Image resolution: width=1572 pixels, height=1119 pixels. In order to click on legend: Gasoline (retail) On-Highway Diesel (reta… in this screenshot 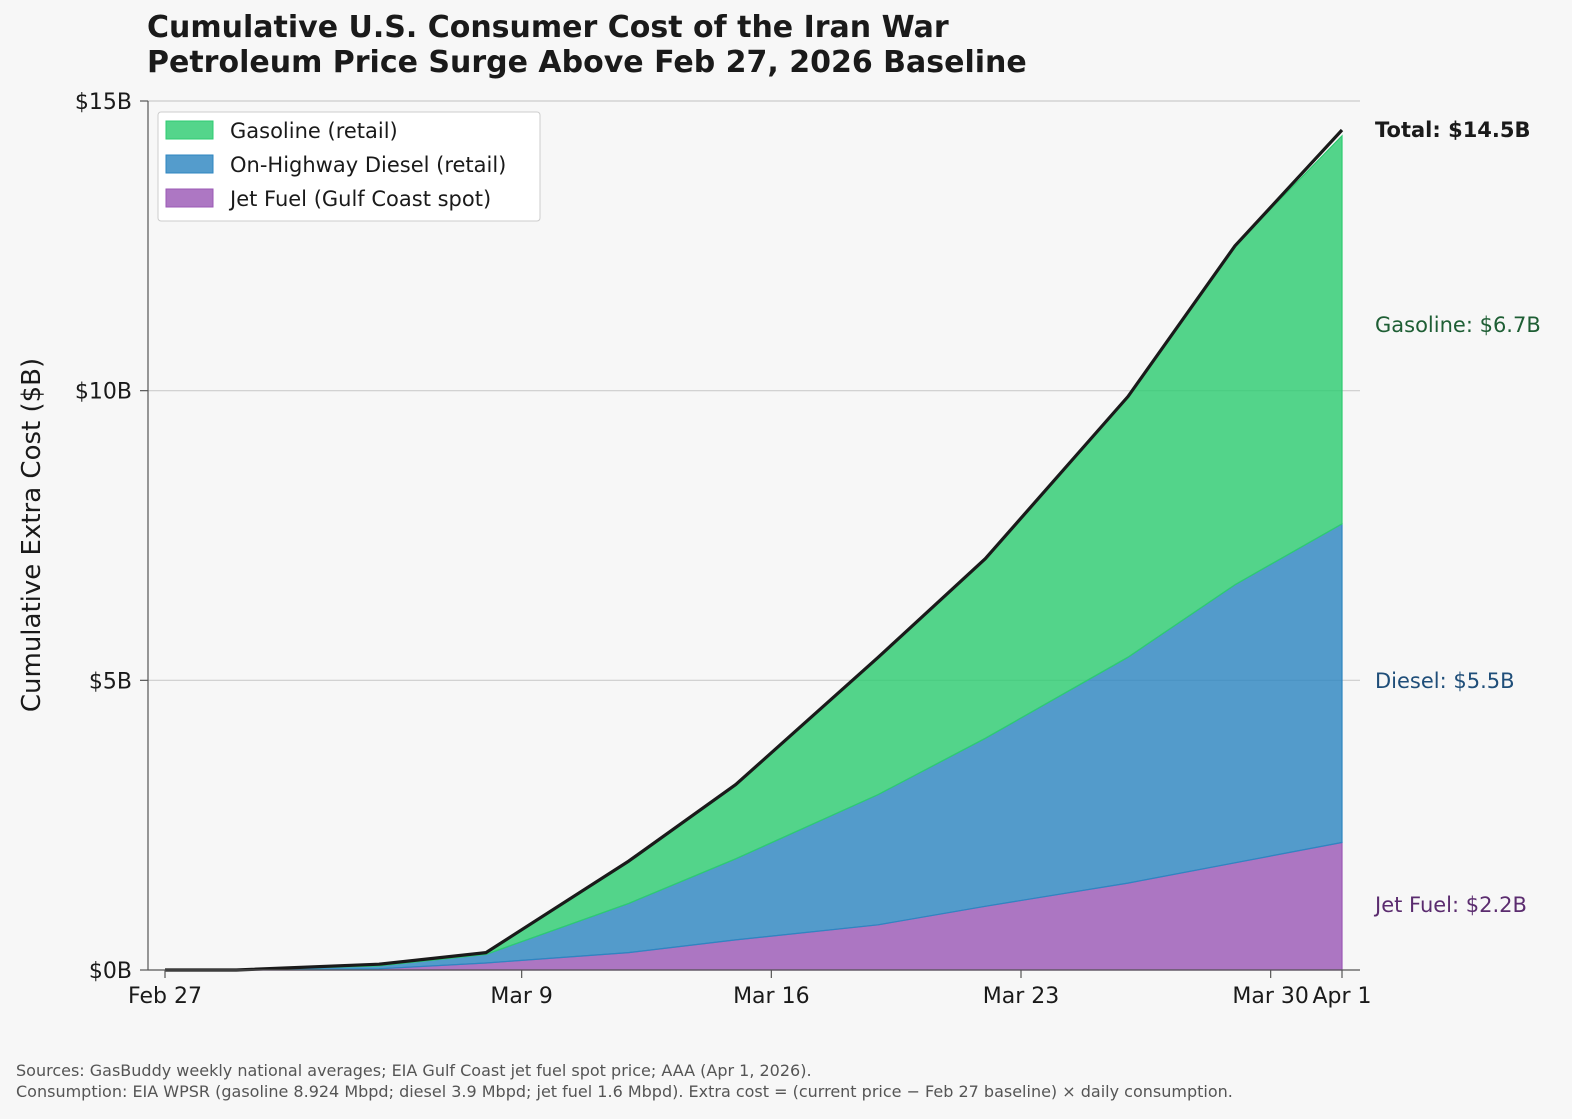, I will do `click(349, 166)`.